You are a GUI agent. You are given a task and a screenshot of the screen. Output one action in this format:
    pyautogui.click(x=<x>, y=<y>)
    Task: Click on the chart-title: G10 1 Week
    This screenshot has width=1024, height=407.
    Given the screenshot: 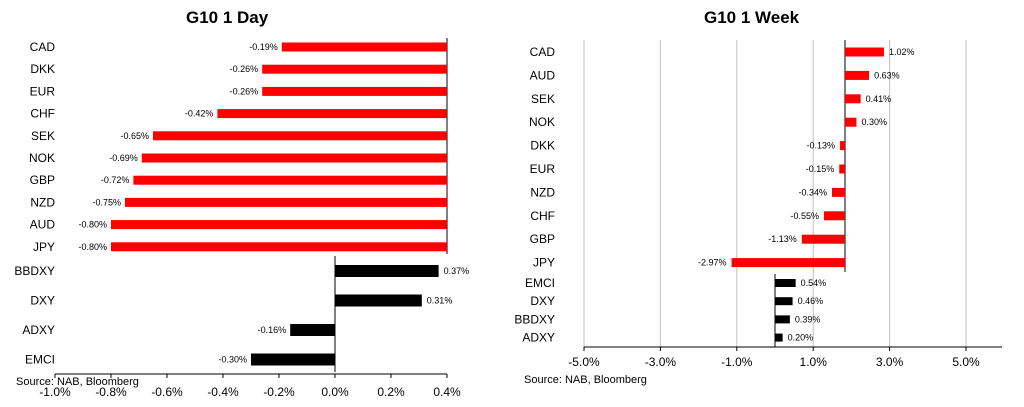 What is the action you would take?
    pyautogui.click(x=752, y=17)
    